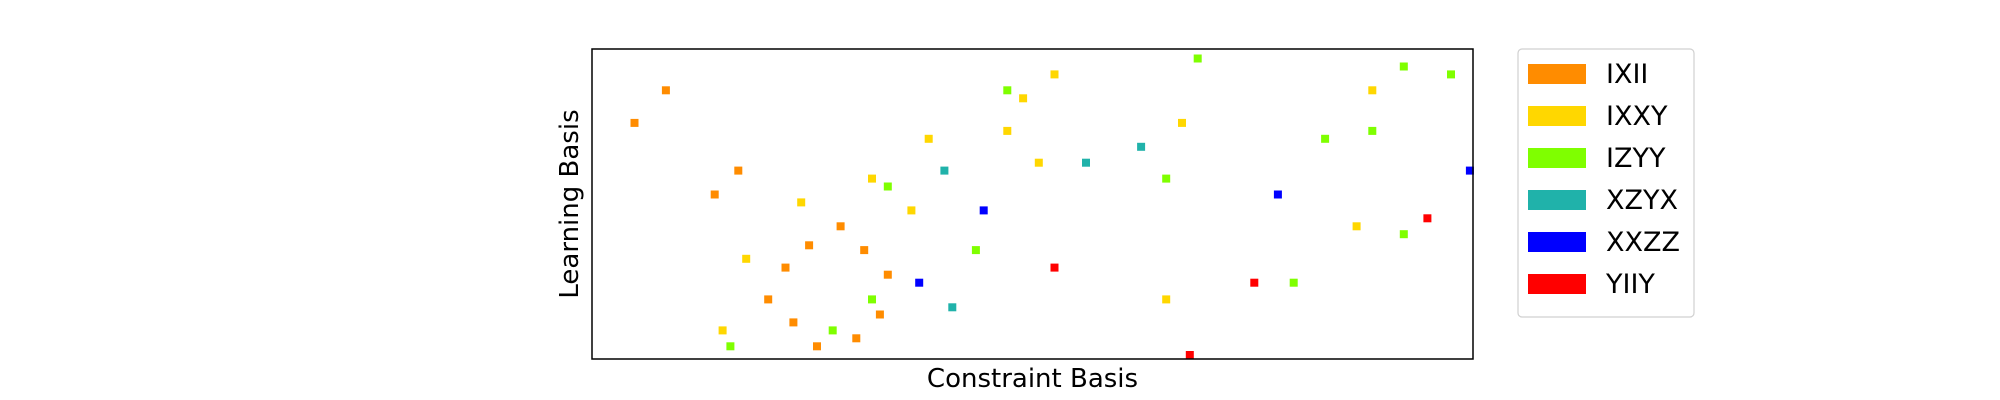 Image resolution: width=2000 pixels, height=400 pixels. I want to click on series-xzyx, so click(1043, 227).